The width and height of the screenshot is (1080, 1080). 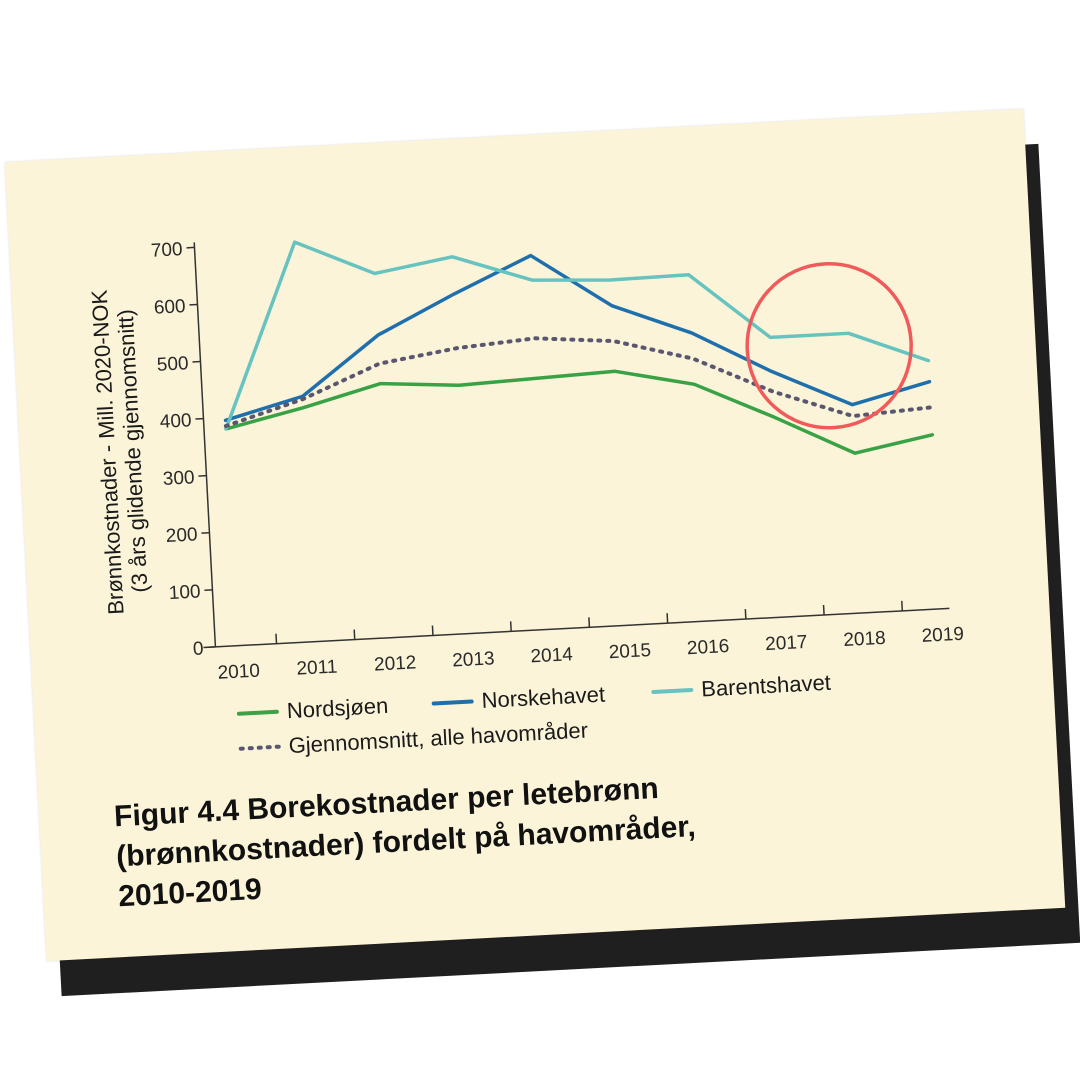 I want to click on x-tick-label: 2016, so click(x=707, y=647).